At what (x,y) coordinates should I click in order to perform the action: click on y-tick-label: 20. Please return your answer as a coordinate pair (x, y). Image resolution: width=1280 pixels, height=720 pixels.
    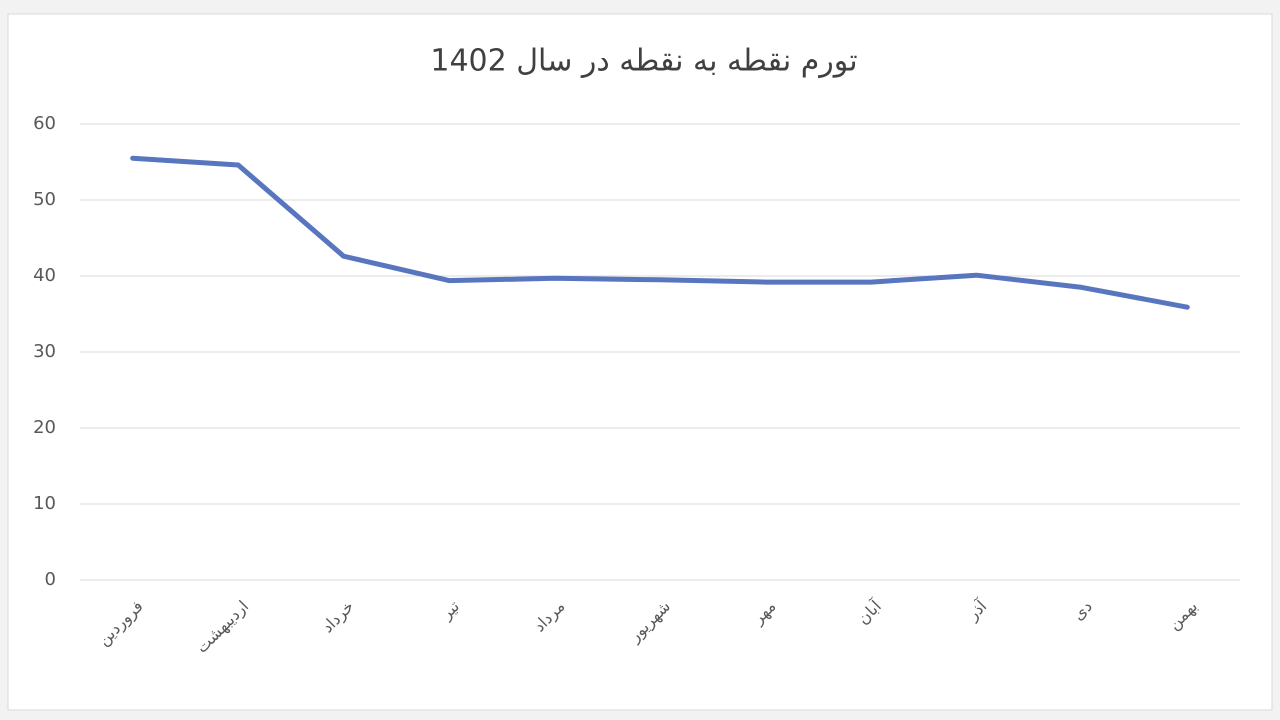
    Looking at the image, I should click on (44, 427).